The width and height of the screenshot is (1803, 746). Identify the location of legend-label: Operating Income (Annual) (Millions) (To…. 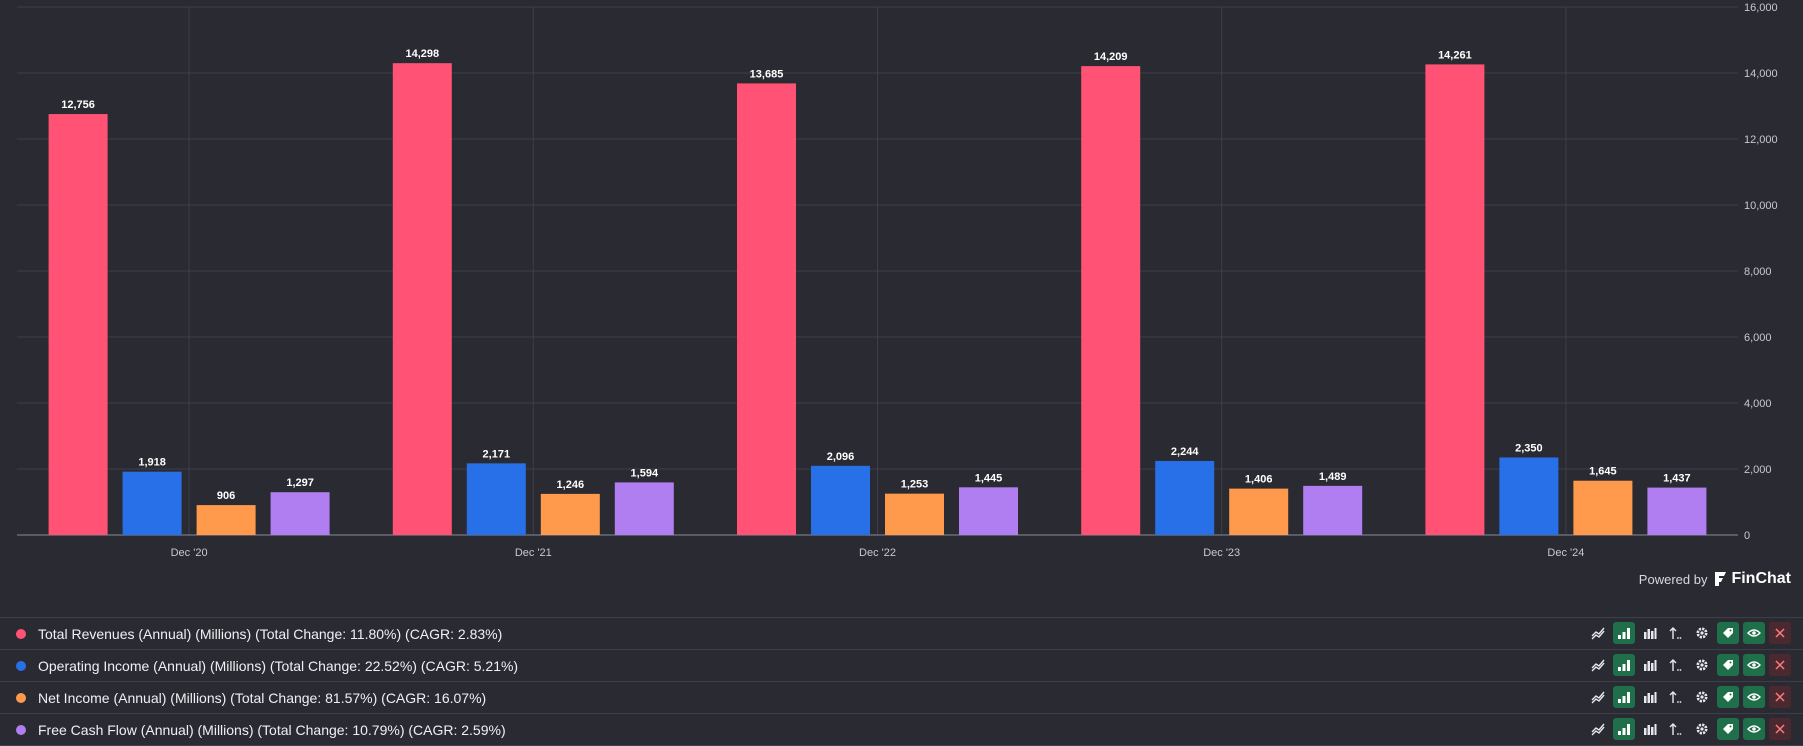
(278, 665).